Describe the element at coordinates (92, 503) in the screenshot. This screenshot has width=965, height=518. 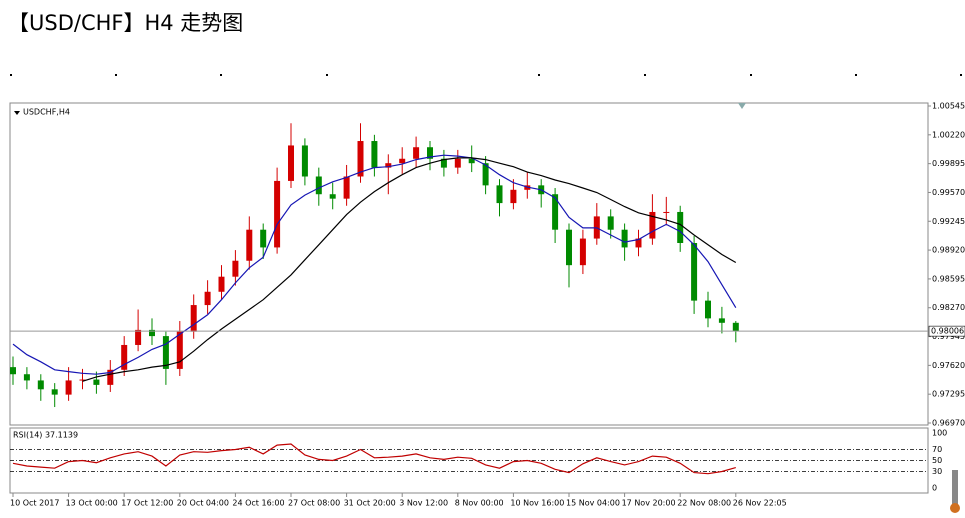
I see `x-tick-label: 13 Oct 00:00` at that location.